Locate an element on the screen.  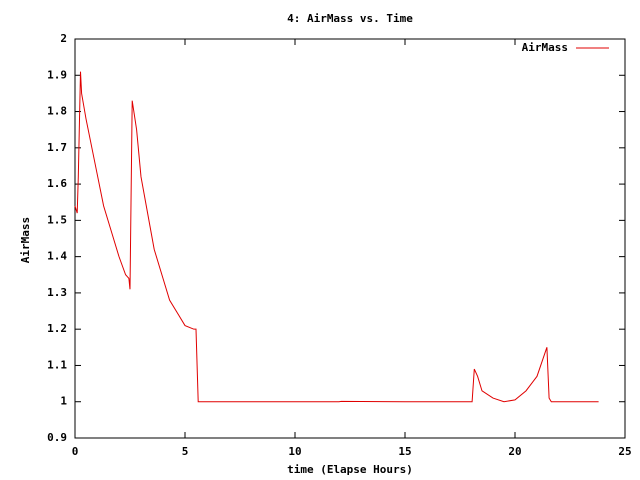
x-tick-label: 0 is located at coordinates (75, 451).